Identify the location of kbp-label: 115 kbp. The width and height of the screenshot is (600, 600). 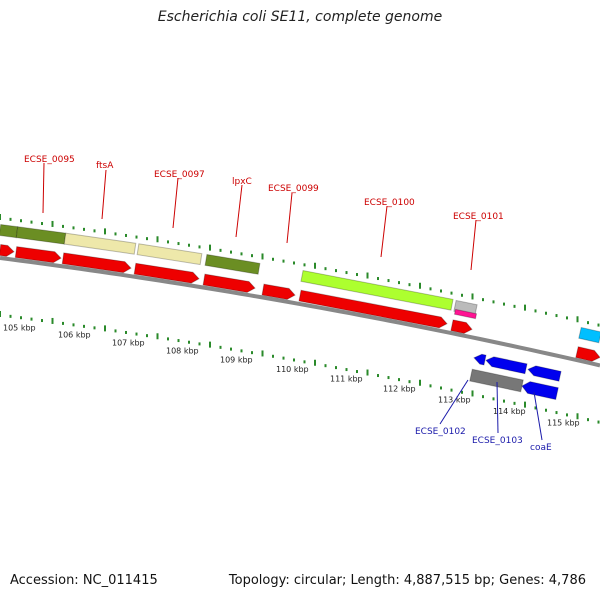
(563, 422).